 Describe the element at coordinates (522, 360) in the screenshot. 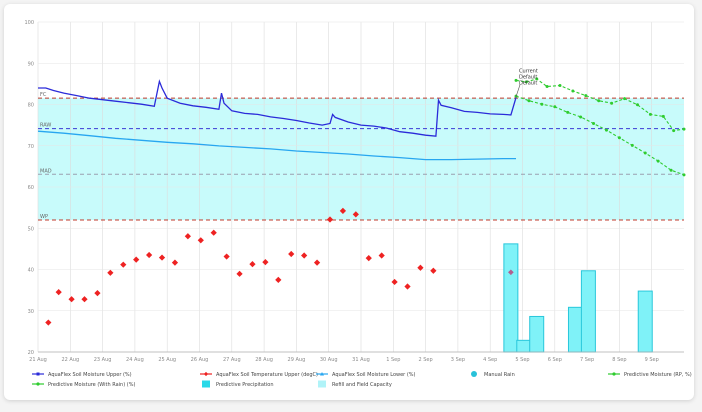

I see `x-tick-label: 5 Sep` at that location.